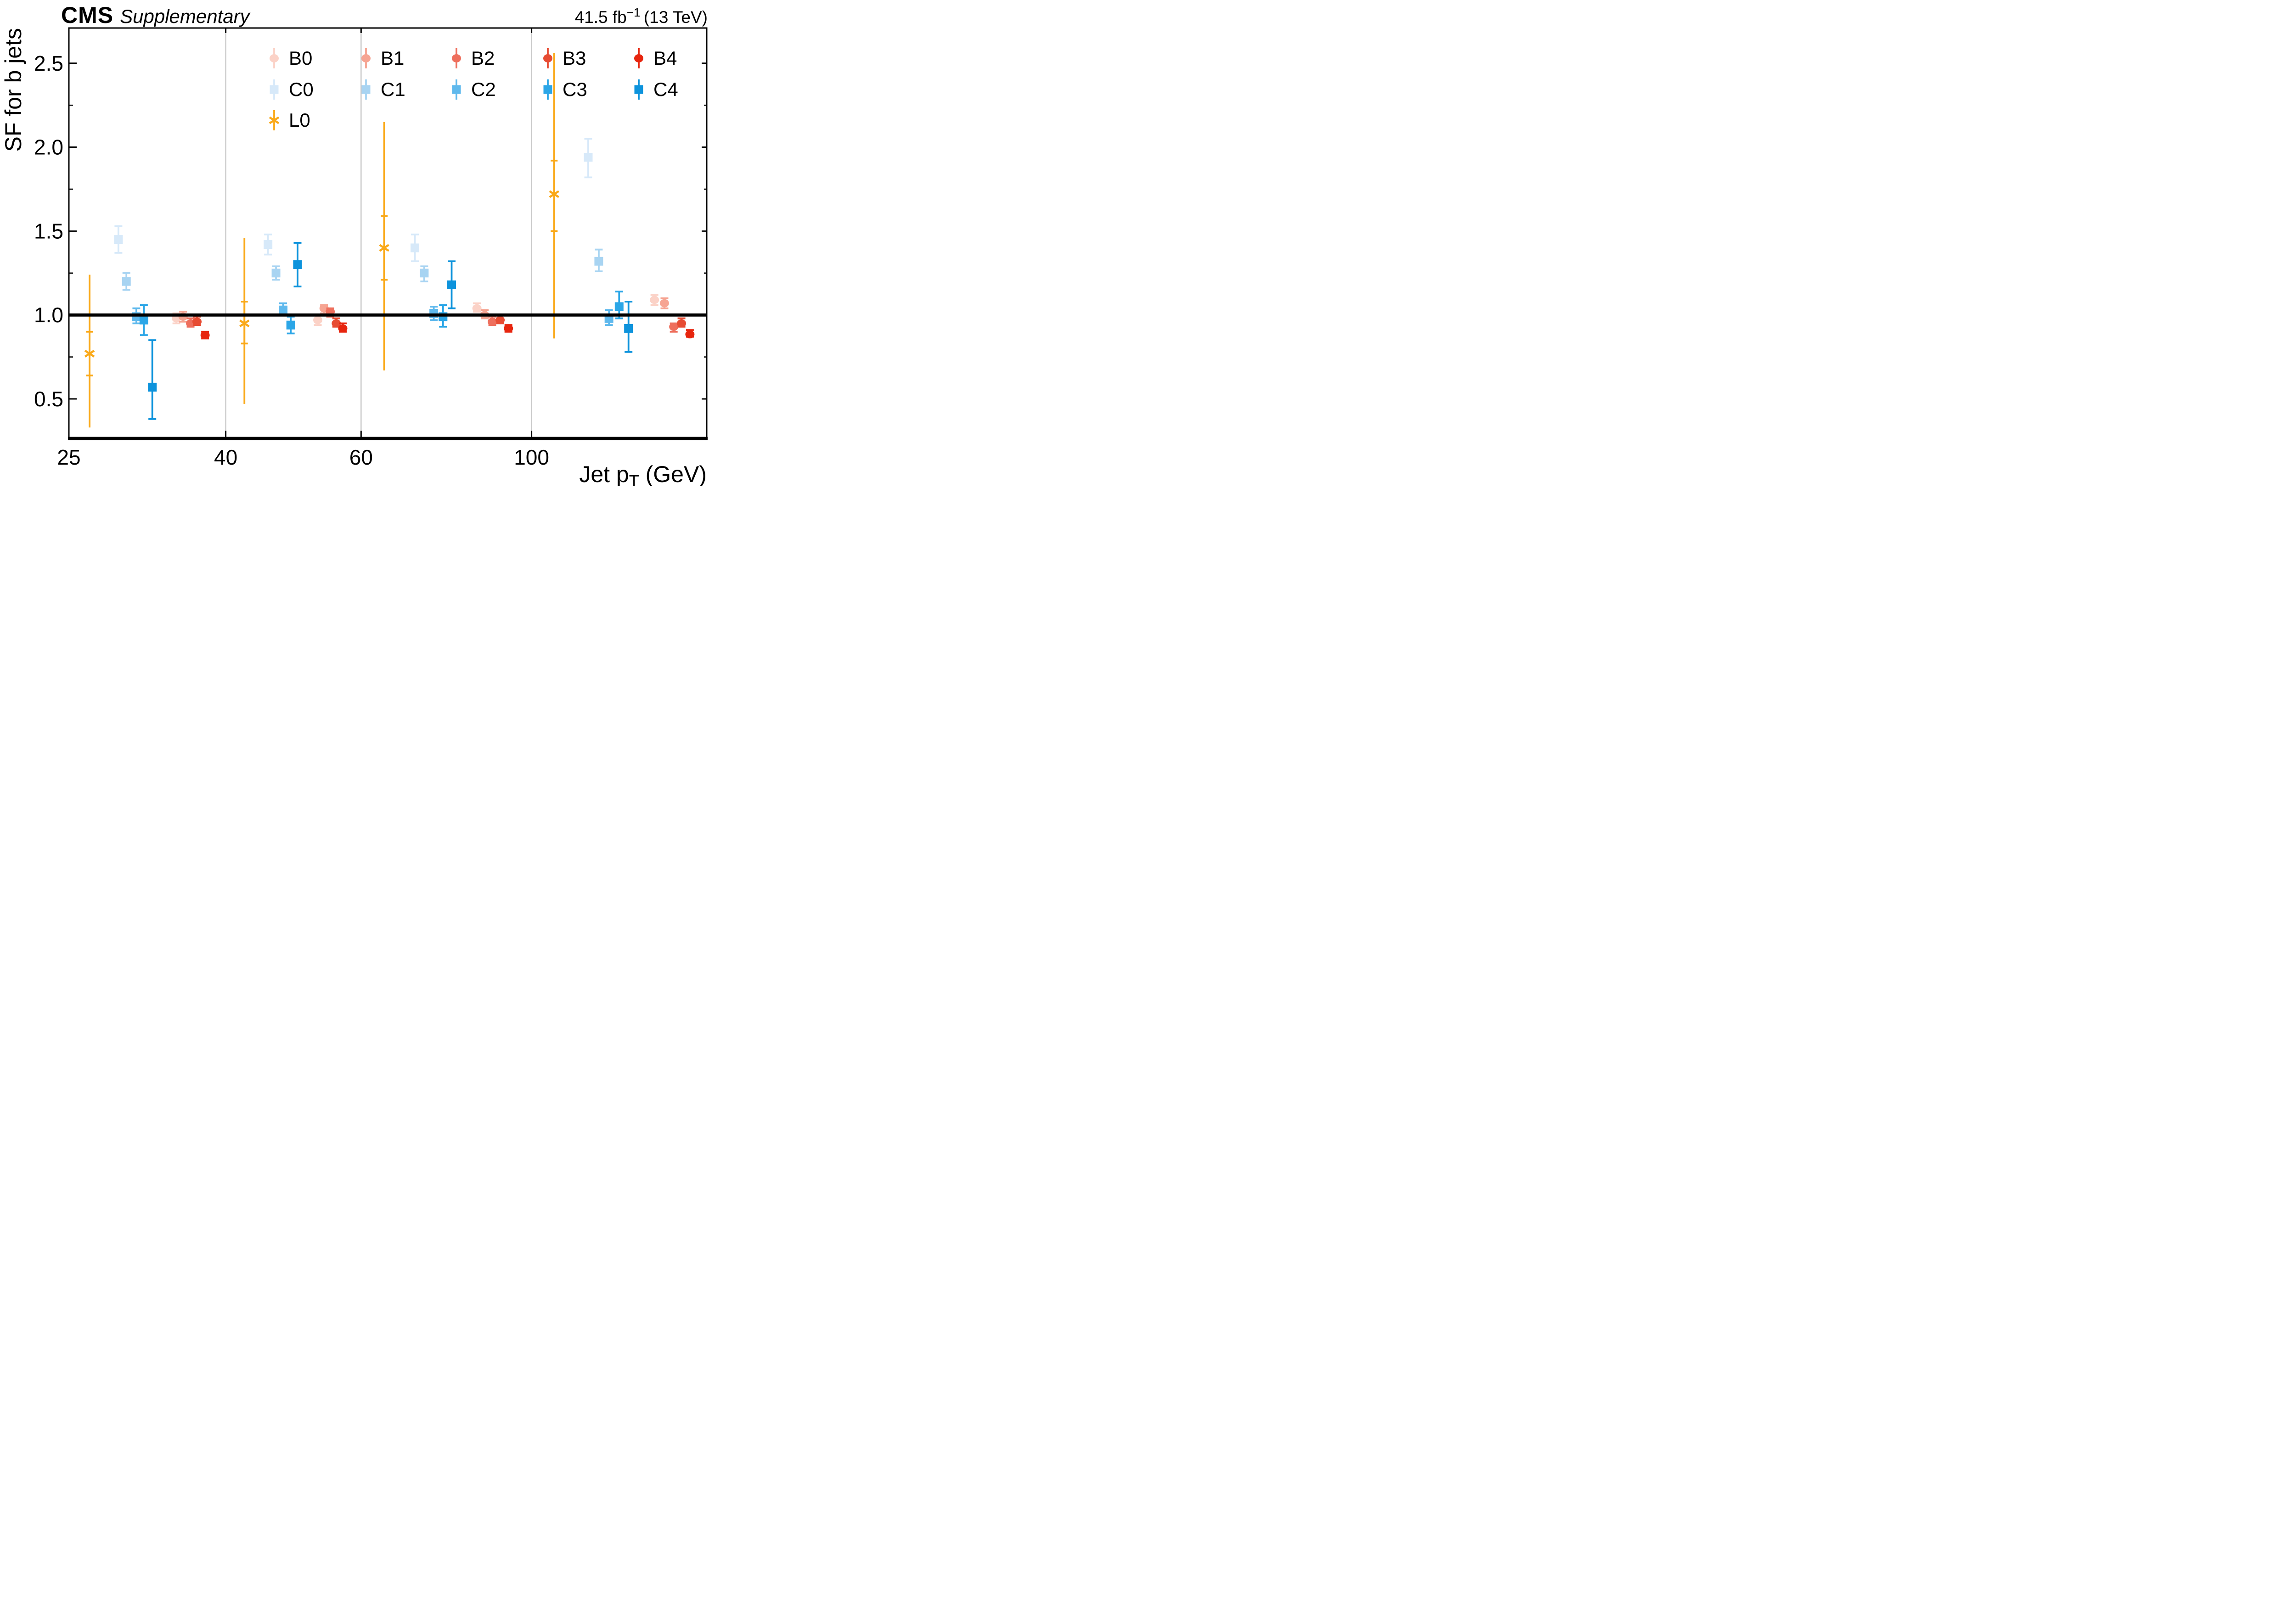  Describe the element at coordinates (392, 58) in the screenshot. I see `legend-label-B1: B1` at that location.